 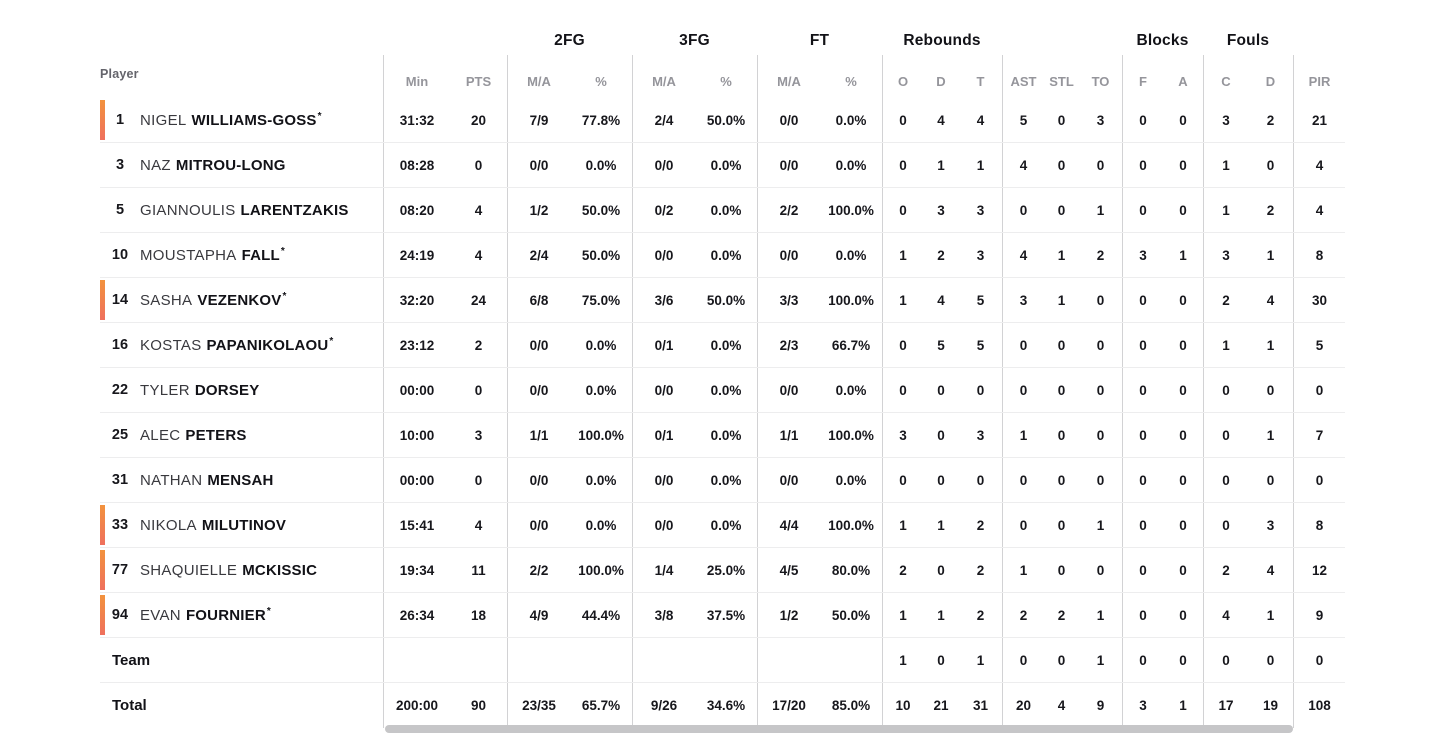 I want to click on player-name-cell: 14 SASHA VEZENKOV *, so click(x=241, y=300).